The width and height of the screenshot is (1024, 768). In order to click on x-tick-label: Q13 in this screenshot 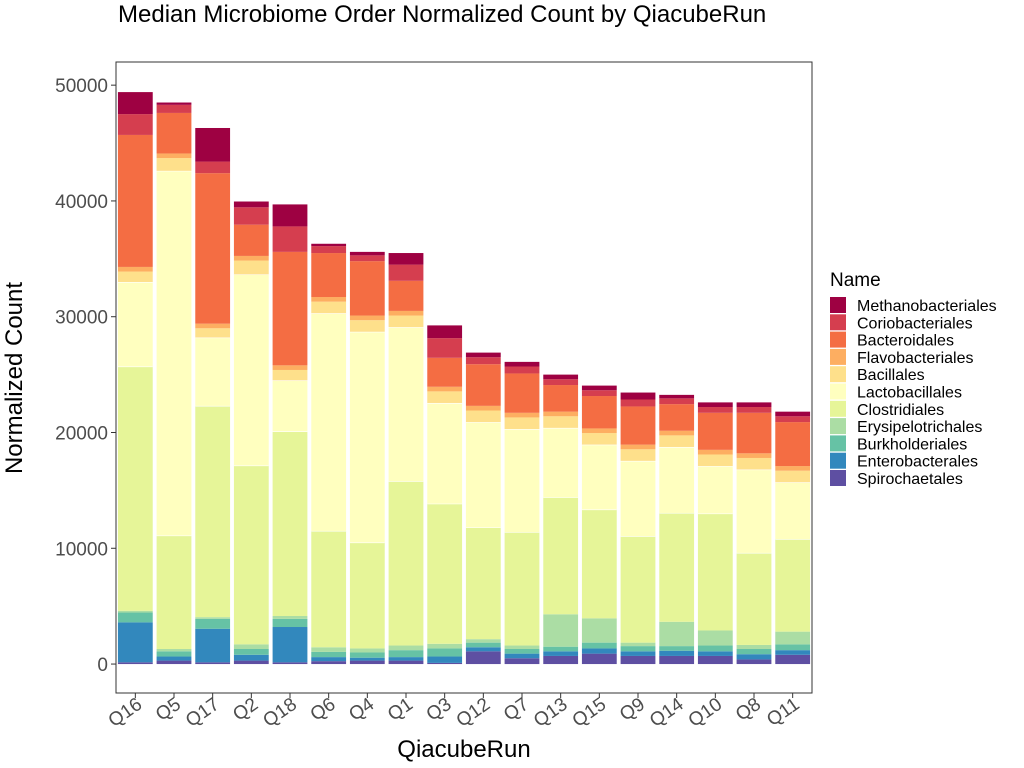, I will do `click(550, 713)`.